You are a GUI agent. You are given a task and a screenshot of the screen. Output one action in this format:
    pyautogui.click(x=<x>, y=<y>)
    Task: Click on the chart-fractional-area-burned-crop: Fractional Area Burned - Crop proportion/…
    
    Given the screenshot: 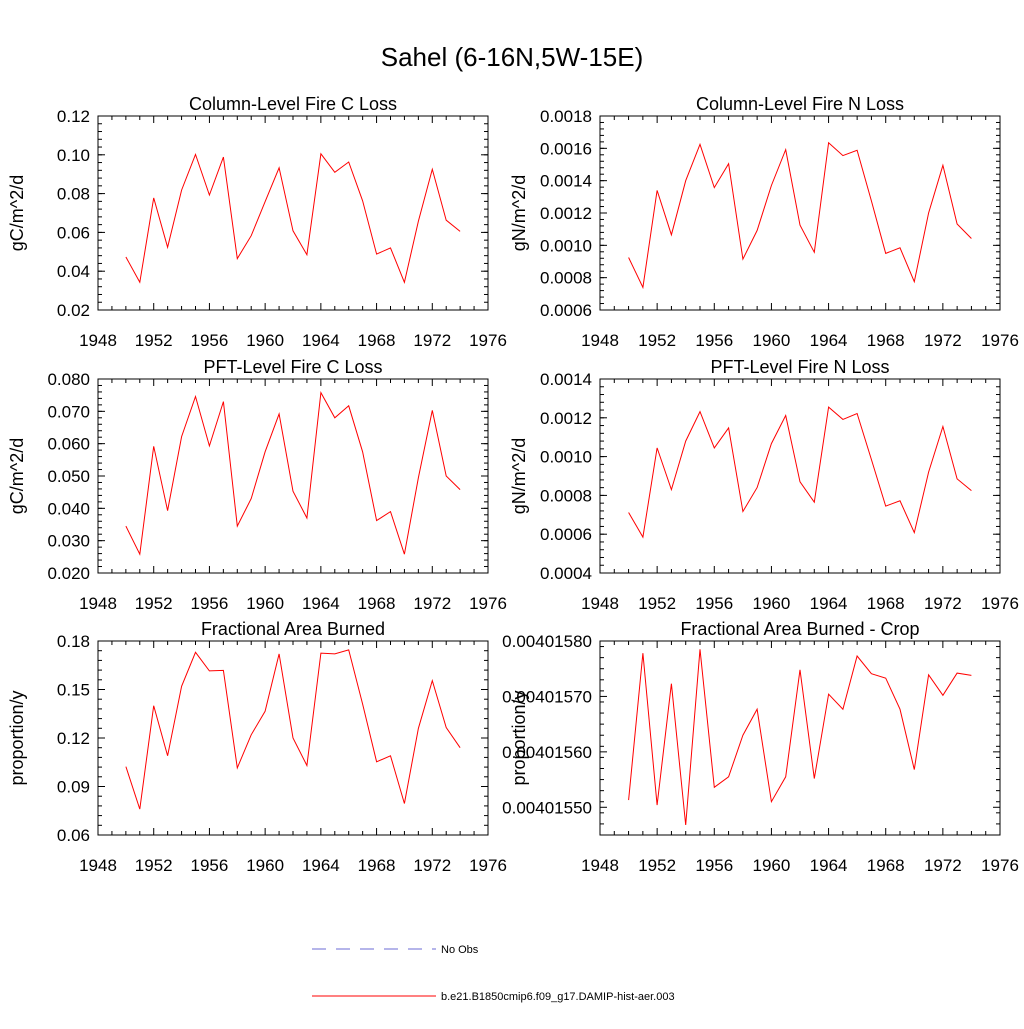 What is the action you would take?
    pyautogui.click(x=760, y=747)
    